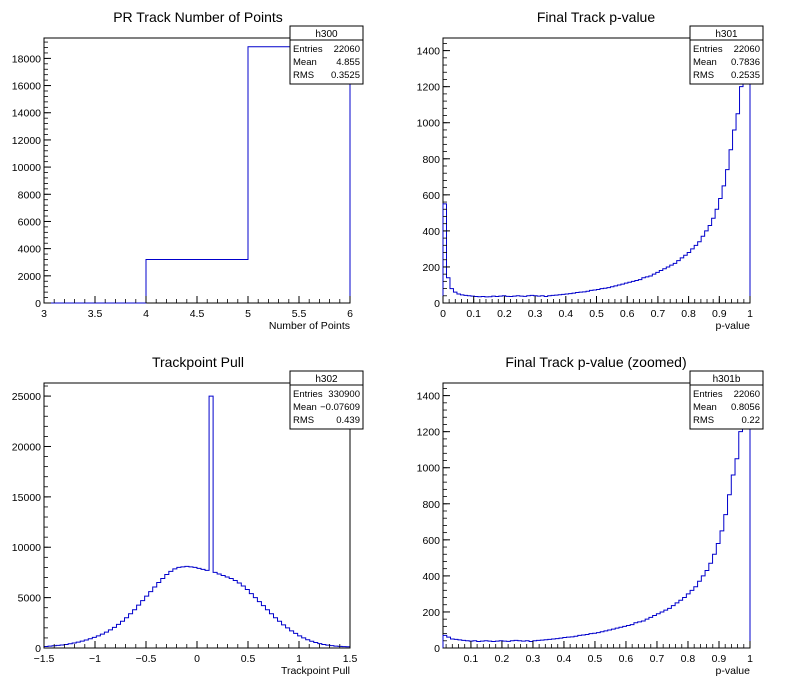 This screenshot has height=690, width=796. I want to click on x-axis-label: p-value, so click(733, 326).